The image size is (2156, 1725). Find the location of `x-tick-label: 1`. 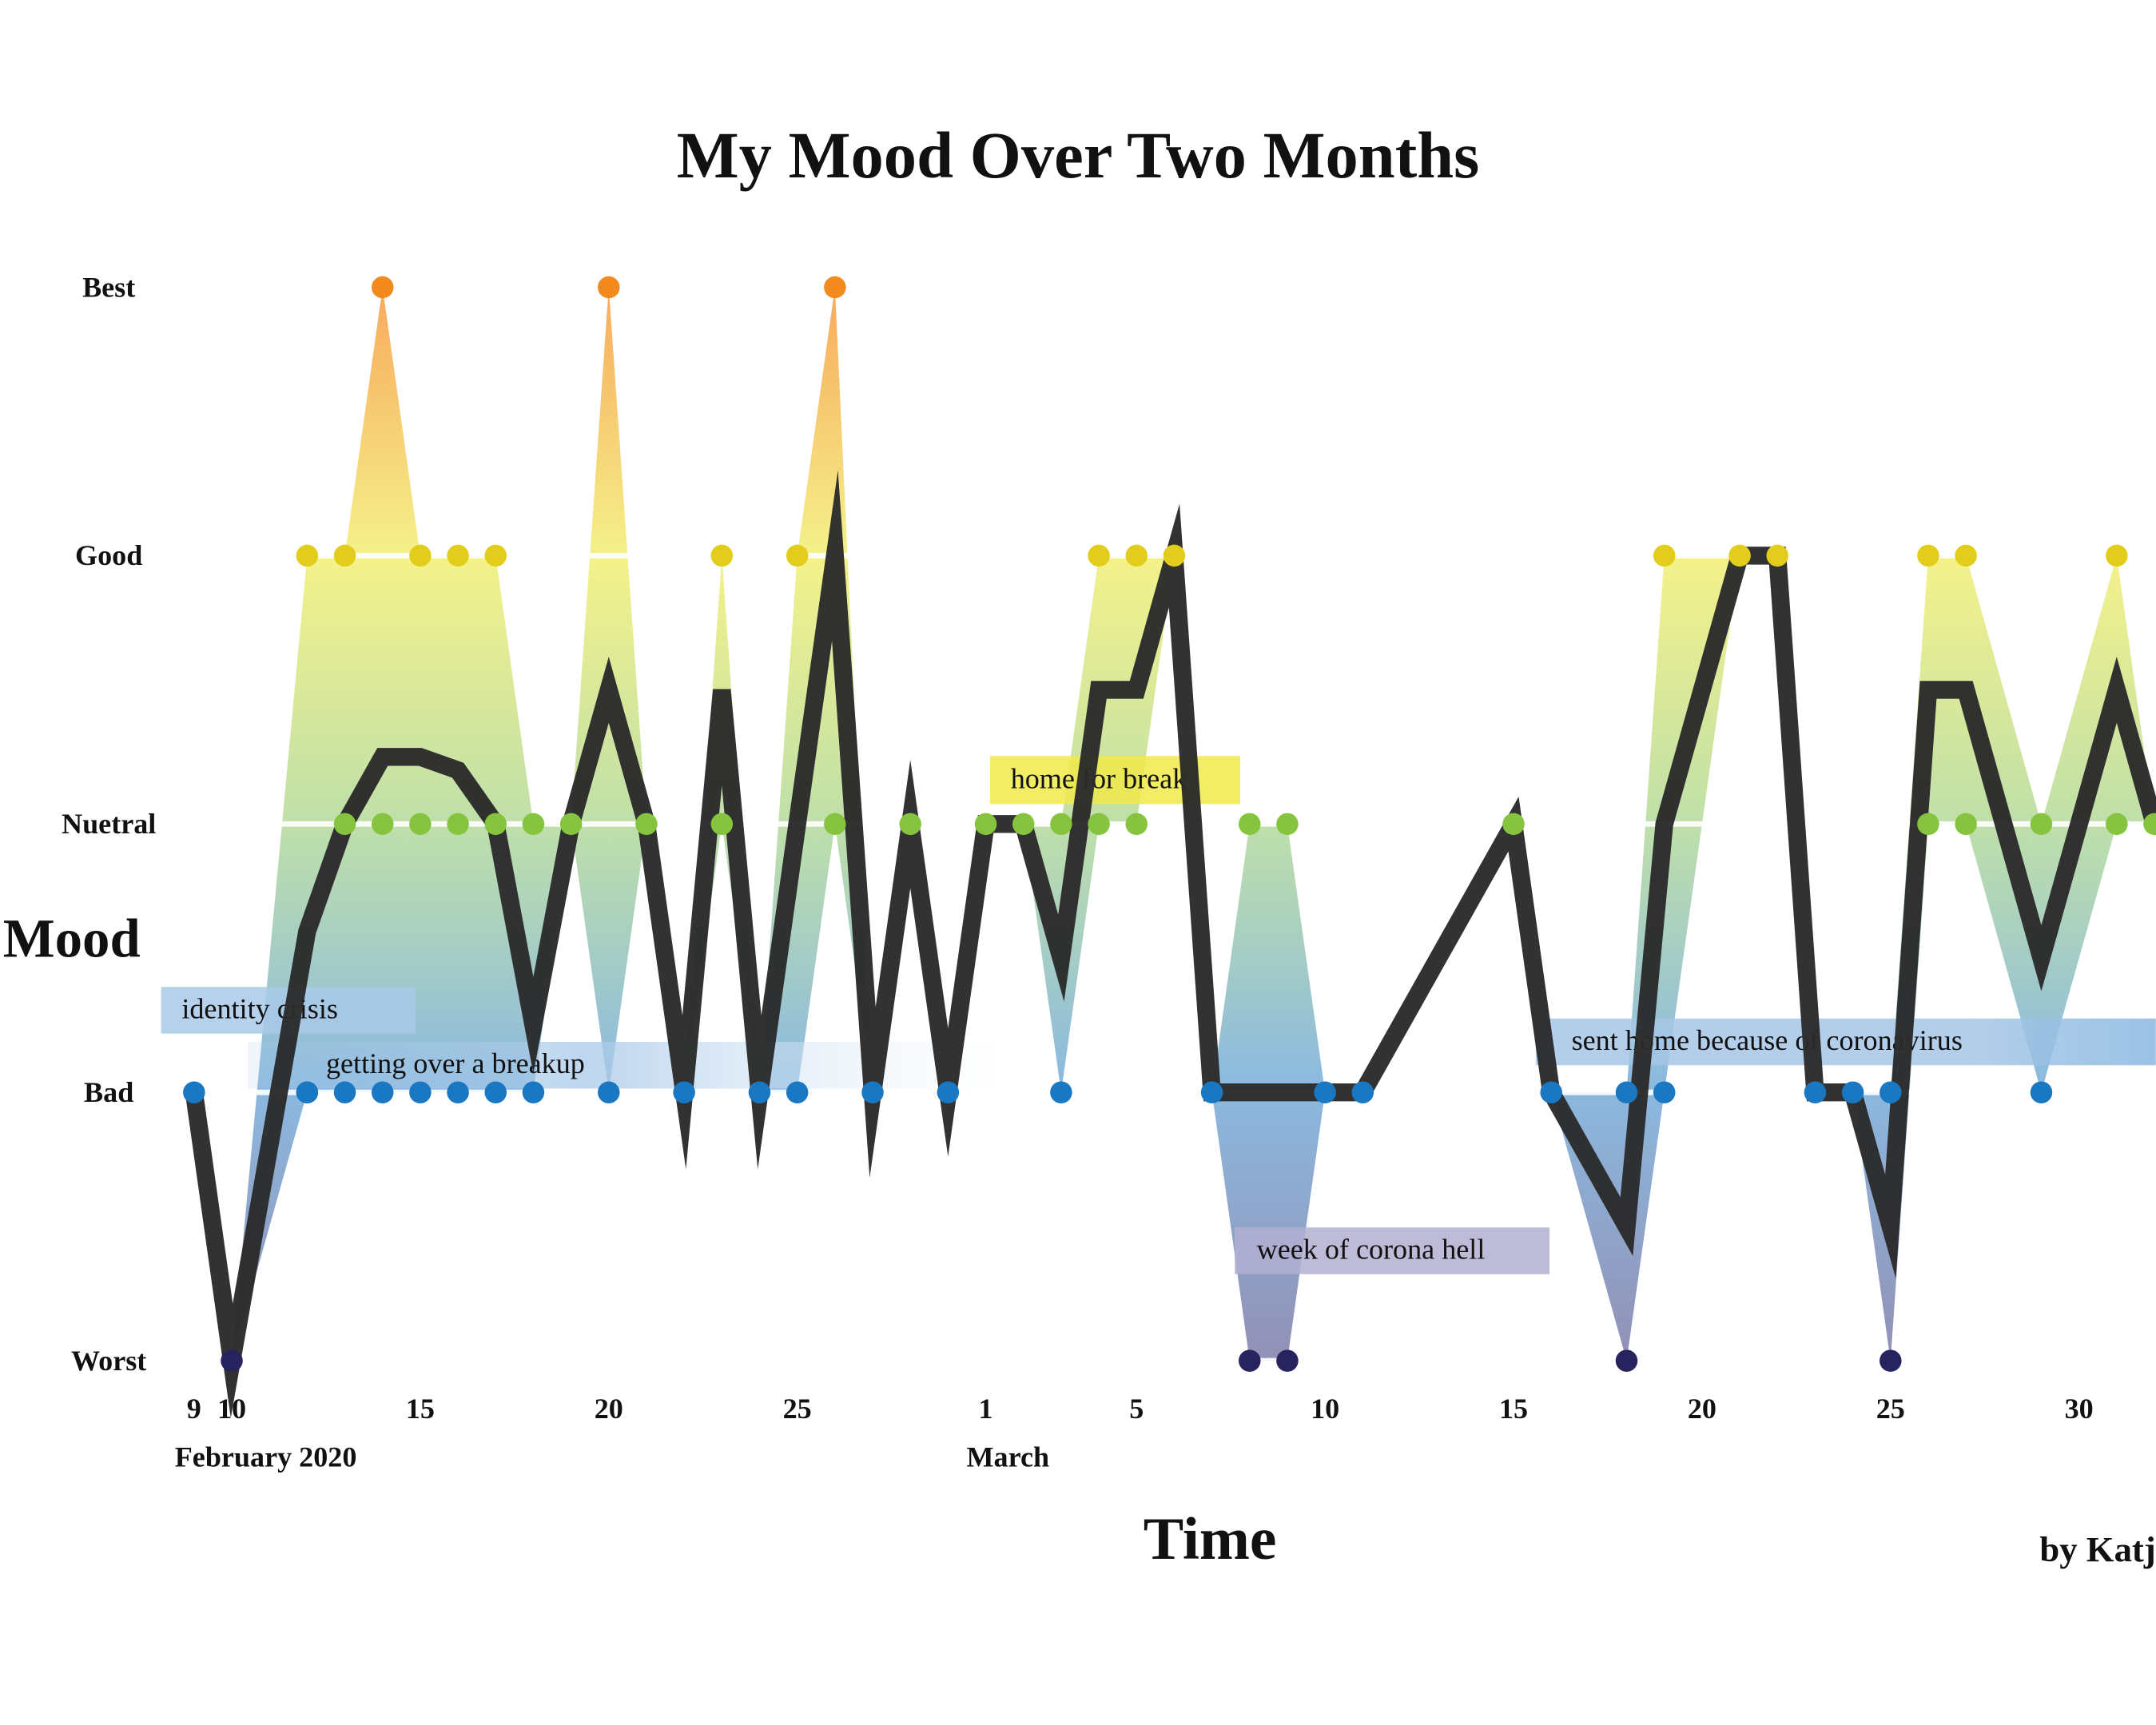

x-tick-label: 1 is located at coordinates (986, 1409).